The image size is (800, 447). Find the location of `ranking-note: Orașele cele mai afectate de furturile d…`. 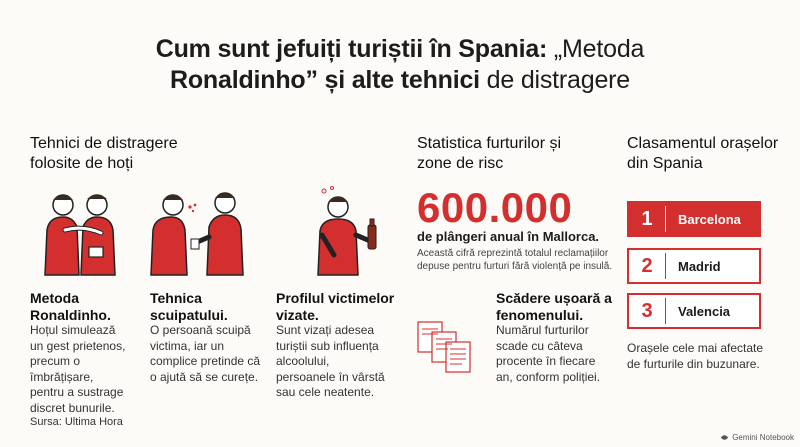

ranking-note: Orașele cele mai afectate de furturile d… is located at coordinates (695, 356).